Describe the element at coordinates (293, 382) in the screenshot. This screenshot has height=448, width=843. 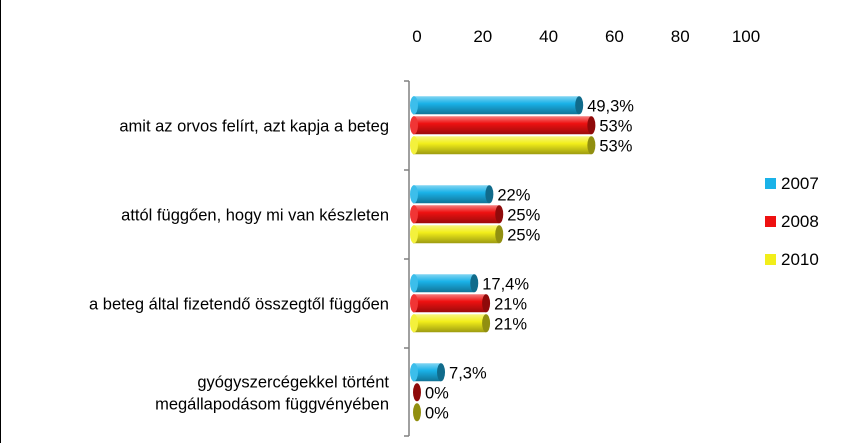
I see `category-label: gyógyszercégekkel történt` at that location.